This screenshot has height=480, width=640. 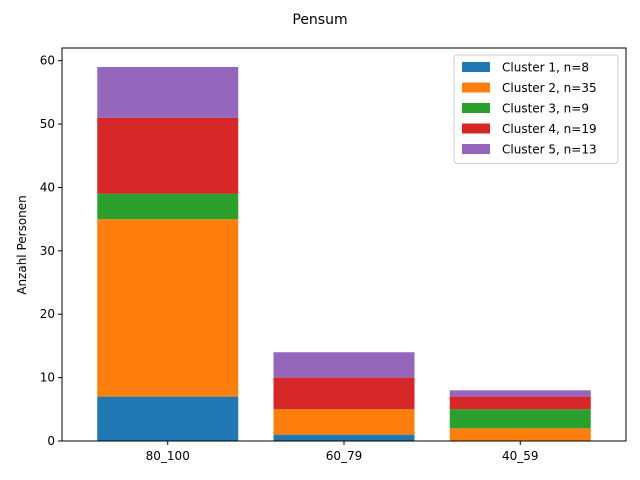 What do you see at coordinates (22, 245) in the screenshot?
I see `y-axis-label: Anzahl Personen` at bounding box center [22, 245].